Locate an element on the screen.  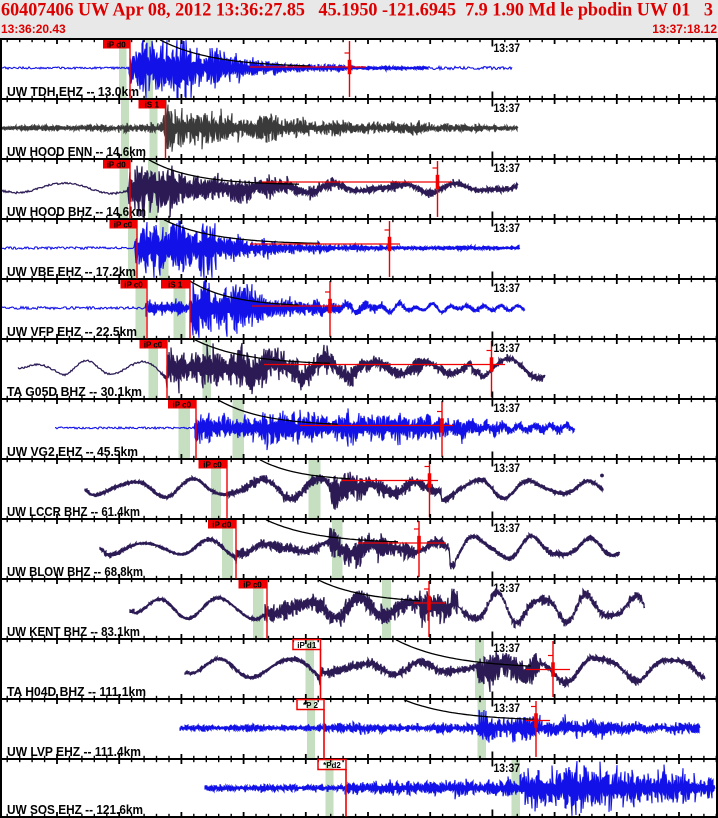
svg-text: UW LCCR BHZ -- 61.4km is located at coordinates (73, 511).